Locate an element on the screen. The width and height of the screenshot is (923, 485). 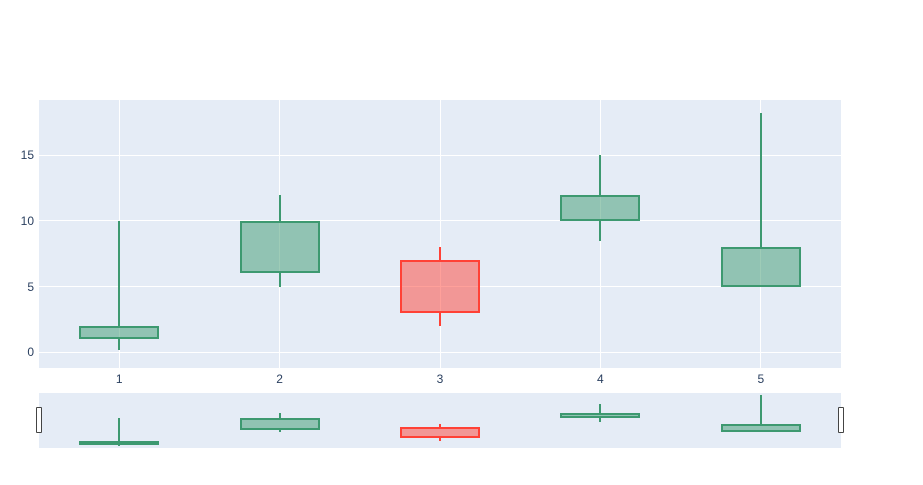
y-tick-label: 15 is located at coordinates (27, 155).